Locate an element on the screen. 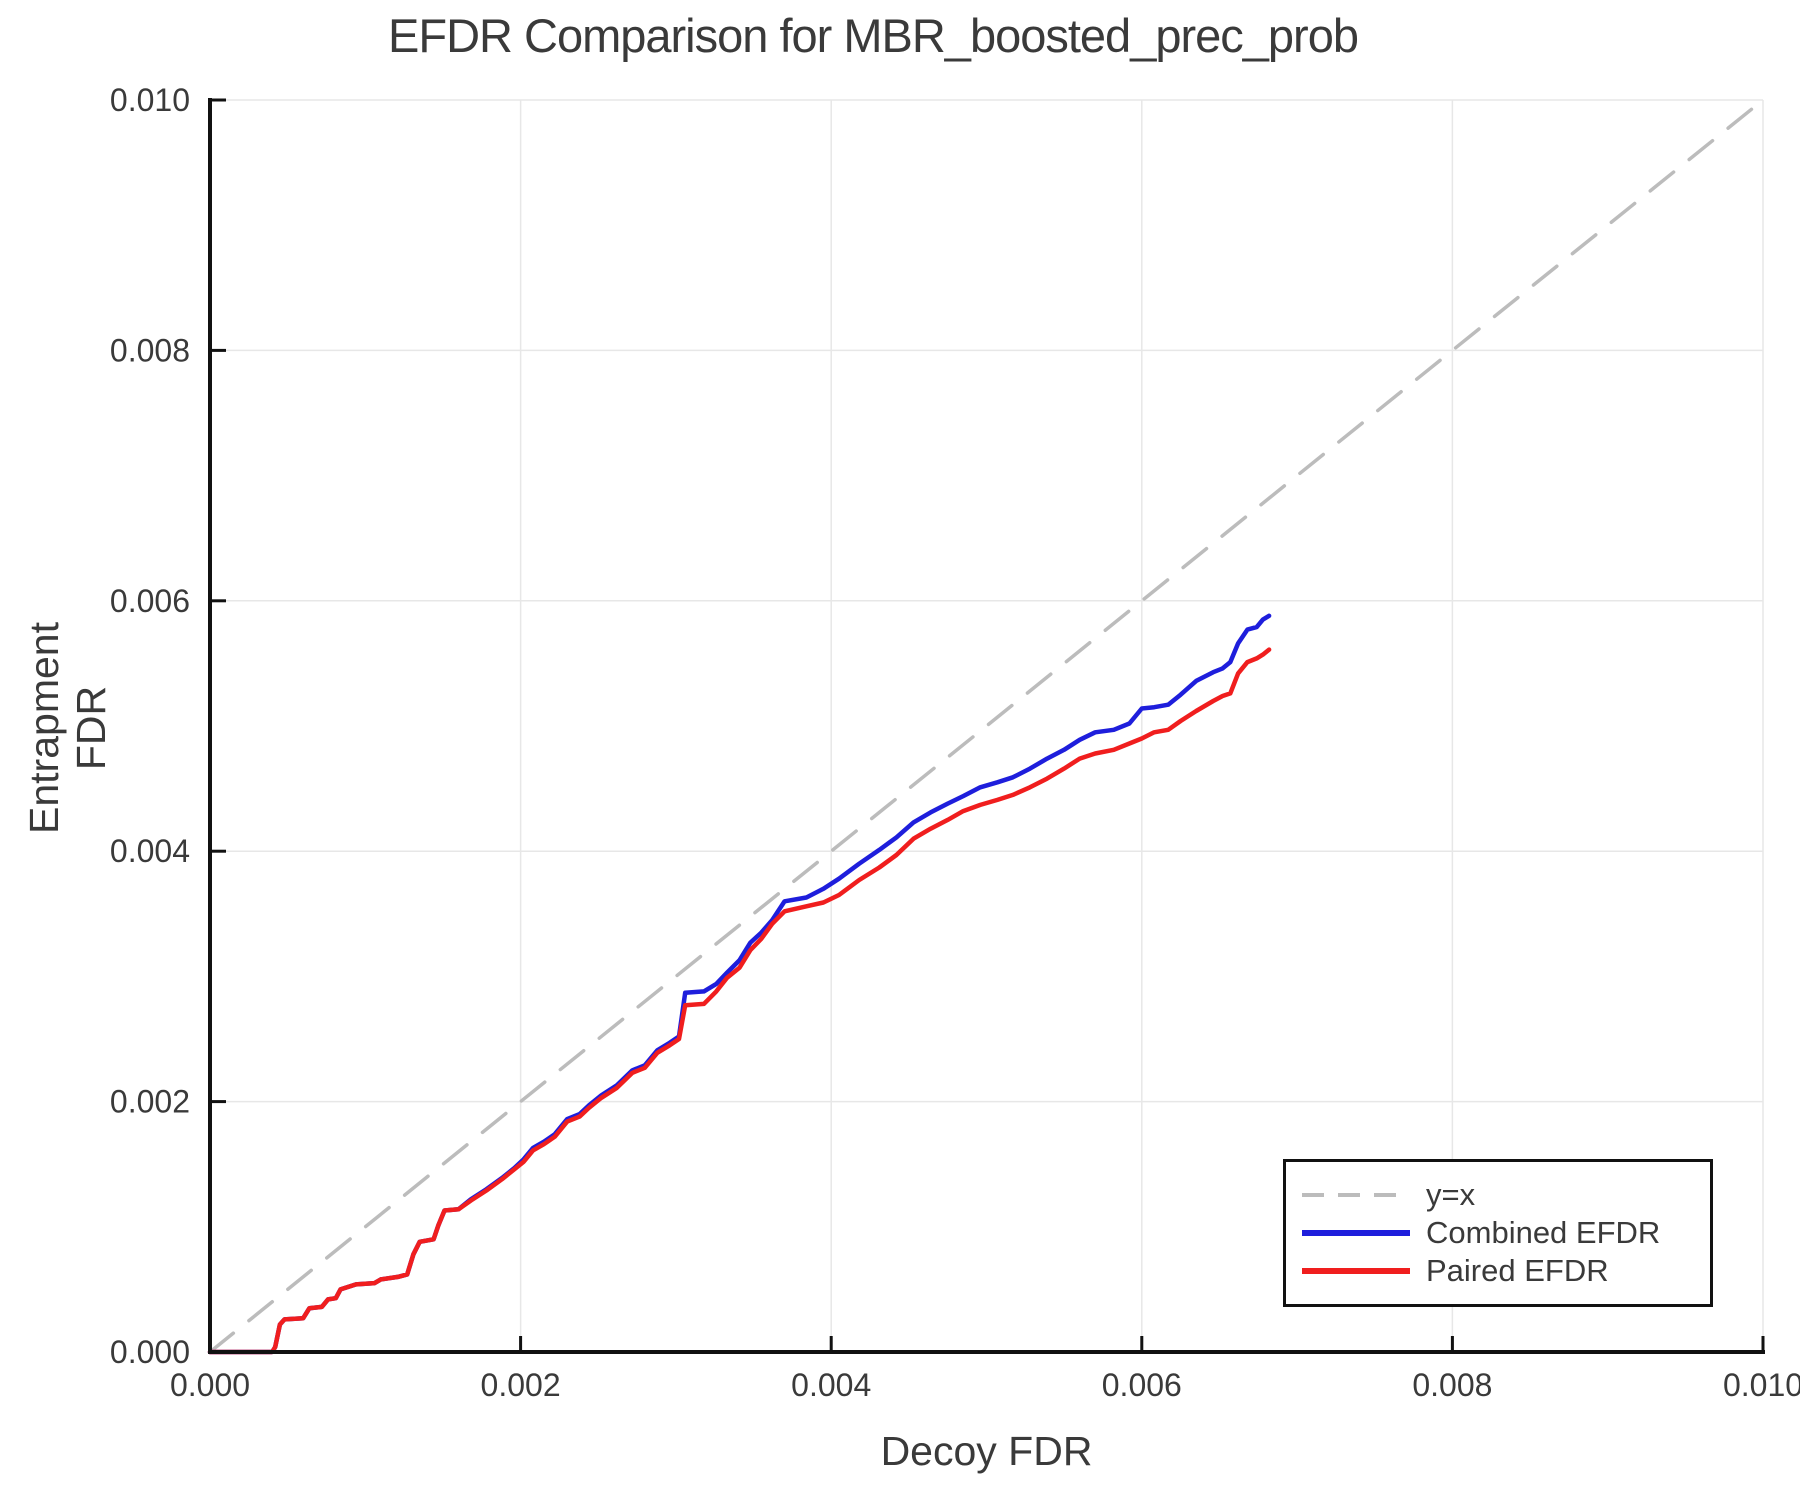  x-tick-label: 0.004 is located at coordinates (831, 1385).